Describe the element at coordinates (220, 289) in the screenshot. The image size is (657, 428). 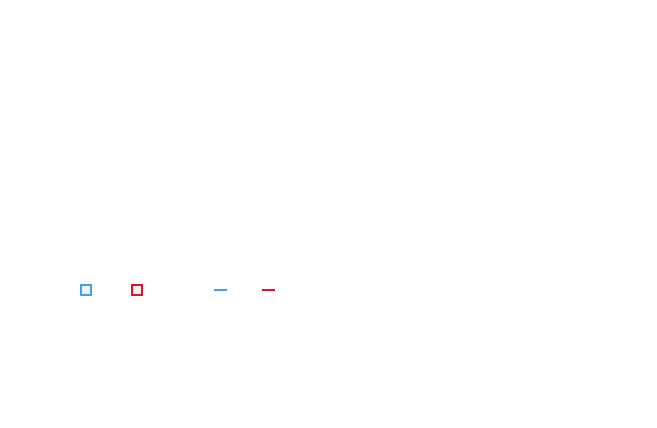
I see `net-long-line-icon` at that location.